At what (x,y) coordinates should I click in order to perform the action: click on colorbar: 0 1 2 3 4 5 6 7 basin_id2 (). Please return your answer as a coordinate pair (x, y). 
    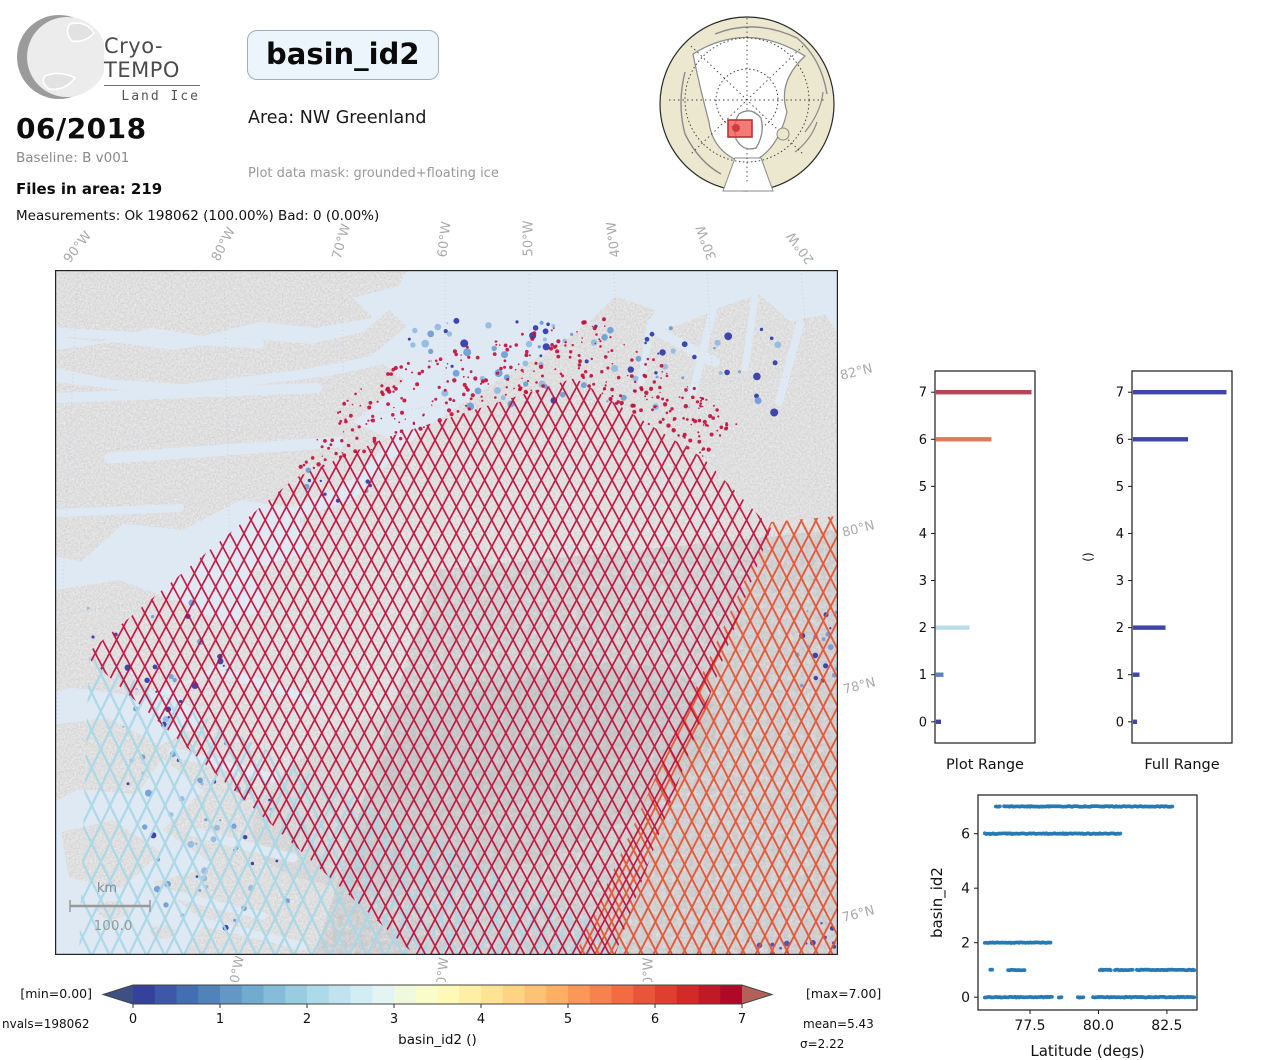
    Looking at the image, I should click on (455, 1017).